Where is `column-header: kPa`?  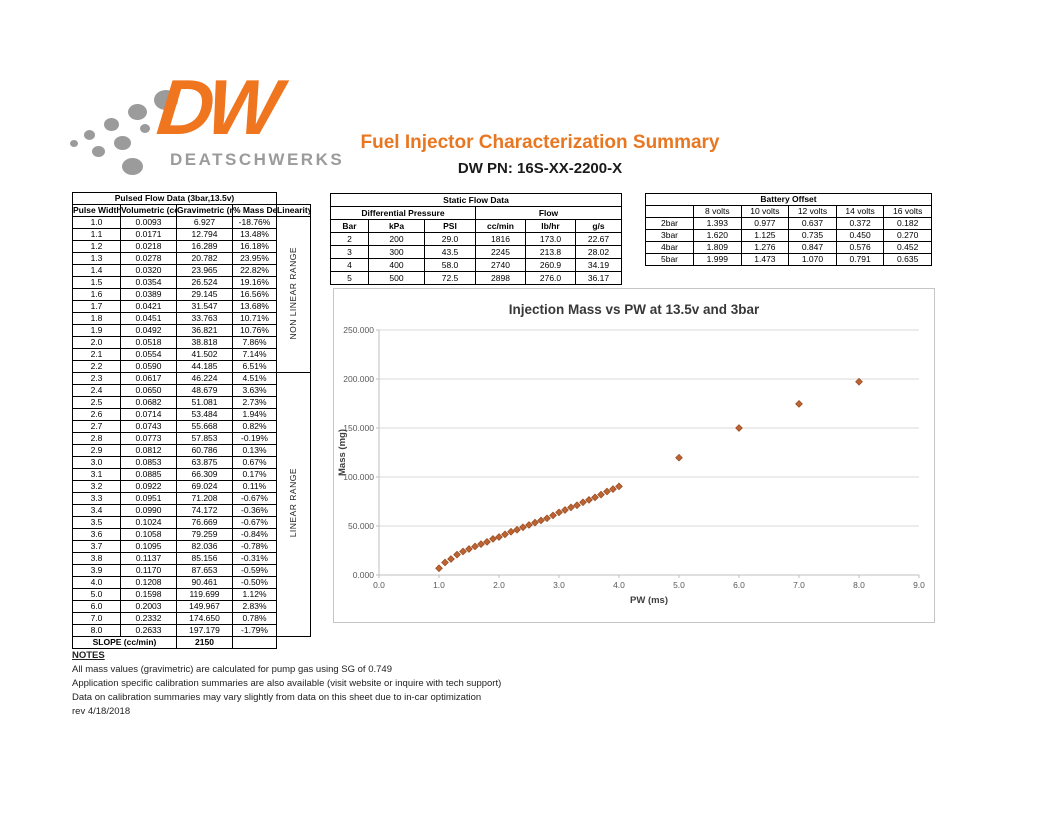 column-header: kPa is located at coordinates (396, 226).